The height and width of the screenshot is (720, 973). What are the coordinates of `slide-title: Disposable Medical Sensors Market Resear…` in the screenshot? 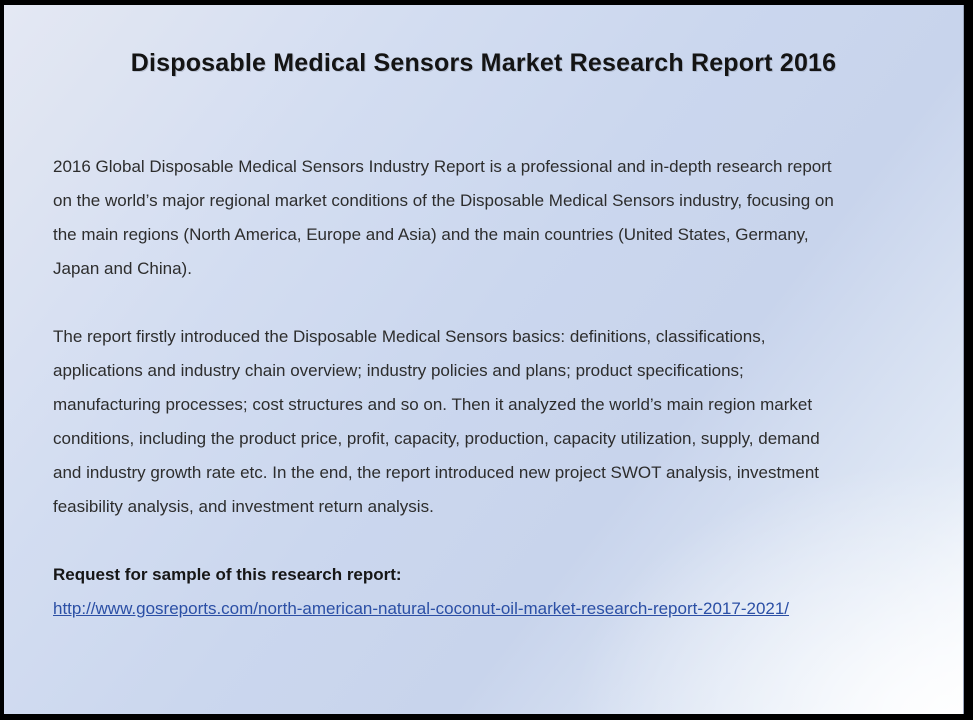 It's located at (483, 63).